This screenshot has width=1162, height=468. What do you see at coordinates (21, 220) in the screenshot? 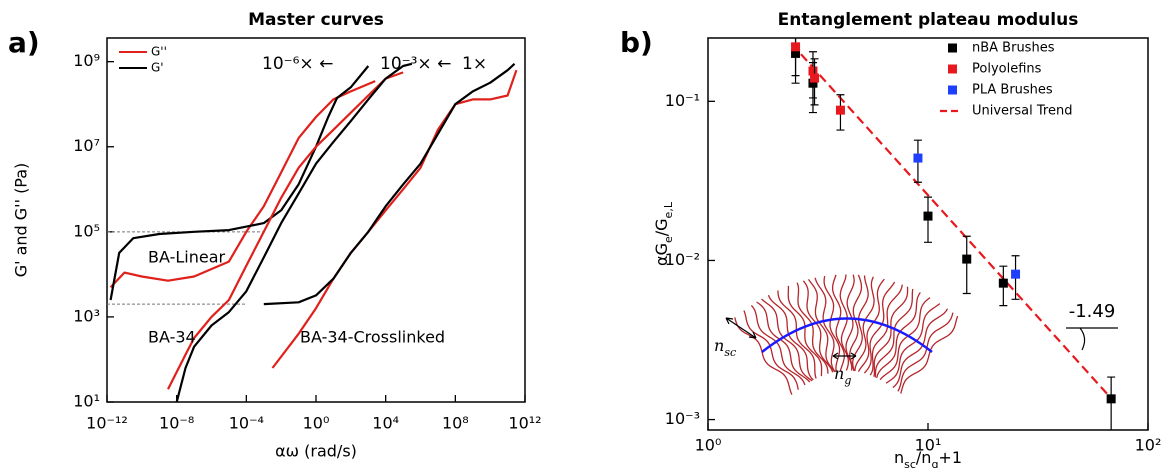
I see `y-axis-label: G' and G'' (Pa)` at bounding box center [21, 220].